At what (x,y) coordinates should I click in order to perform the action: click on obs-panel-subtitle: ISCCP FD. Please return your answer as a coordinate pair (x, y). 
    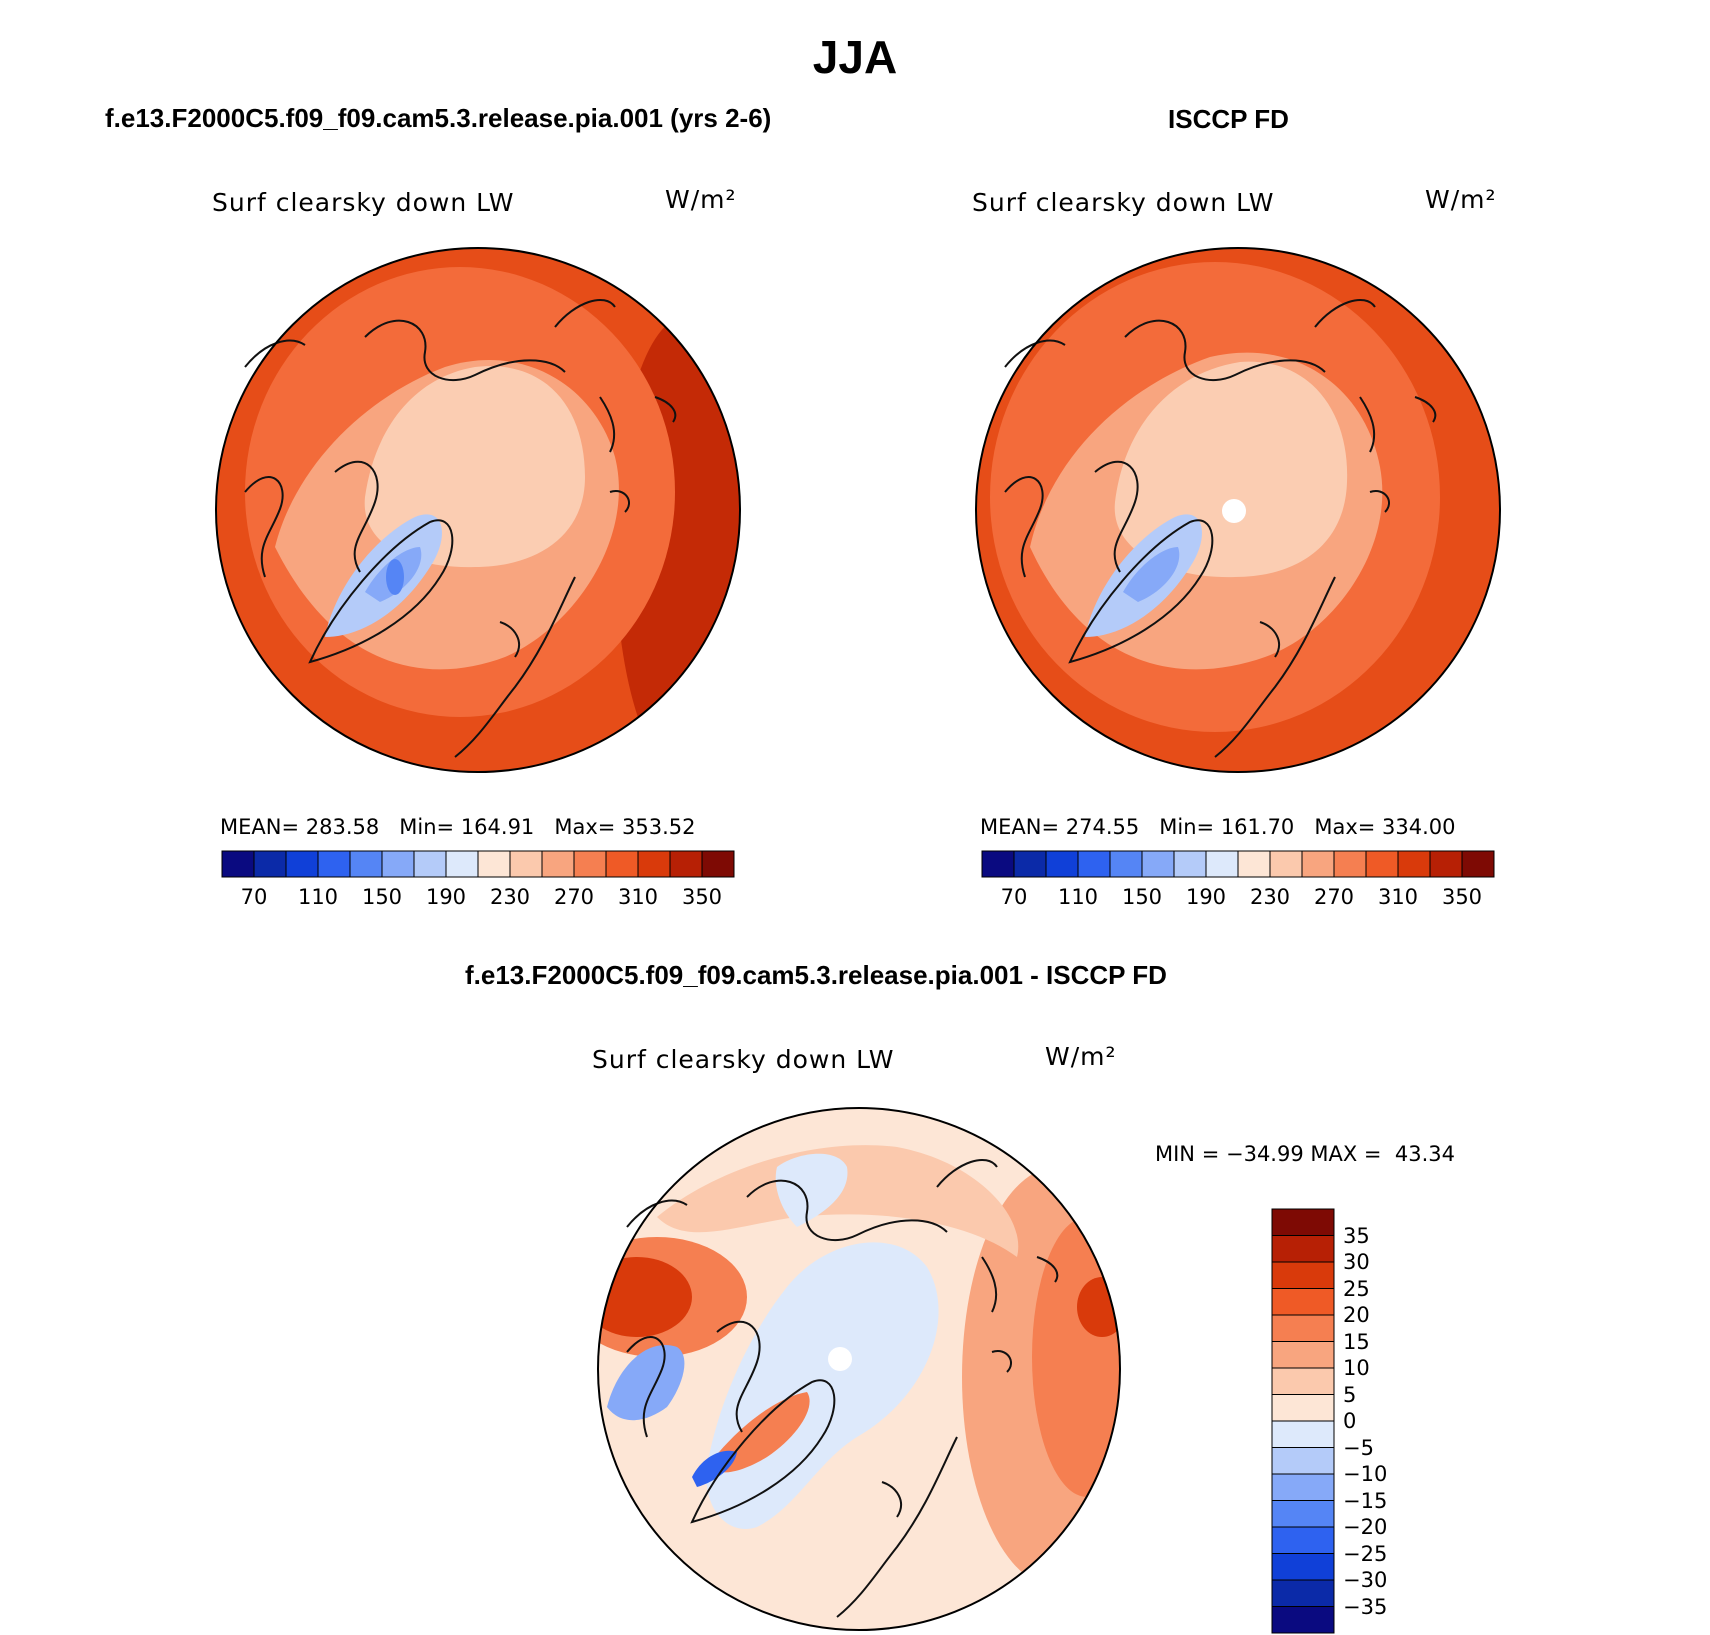
    Looking at the image, I should click on (1228, 119).